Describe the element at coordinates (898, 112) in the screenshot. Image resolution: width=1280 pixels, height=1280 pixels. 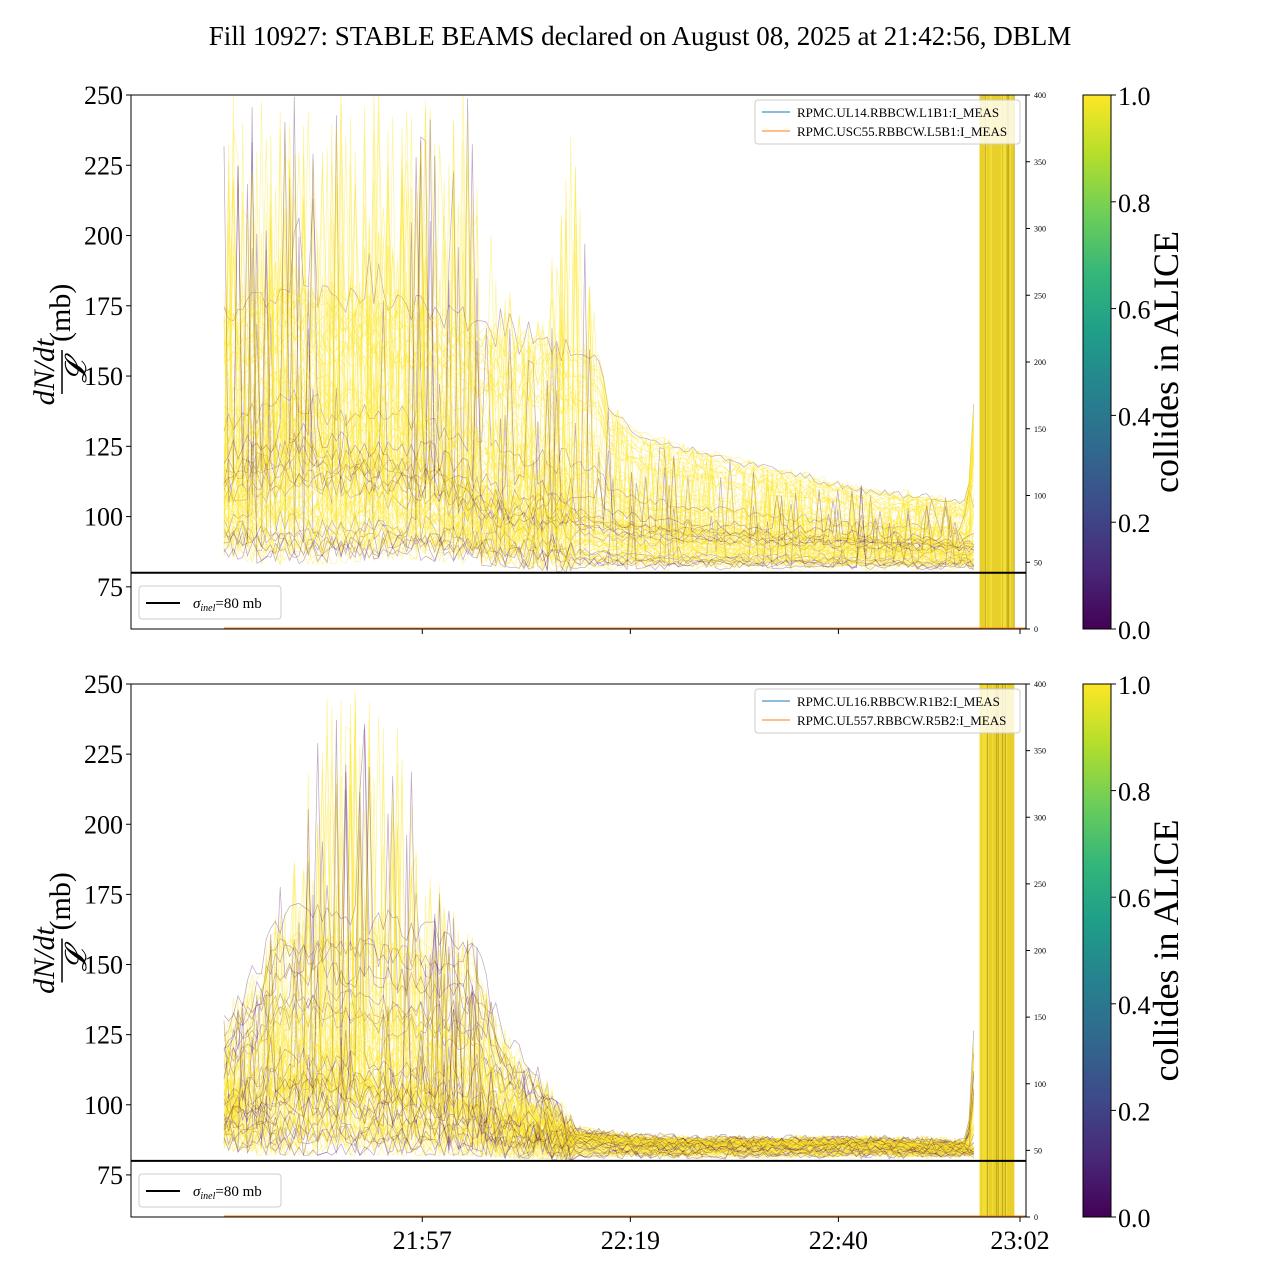
I see `legend-label: RPMC.UL14.RBBCW.L1B1:I_MEAS` at that location.